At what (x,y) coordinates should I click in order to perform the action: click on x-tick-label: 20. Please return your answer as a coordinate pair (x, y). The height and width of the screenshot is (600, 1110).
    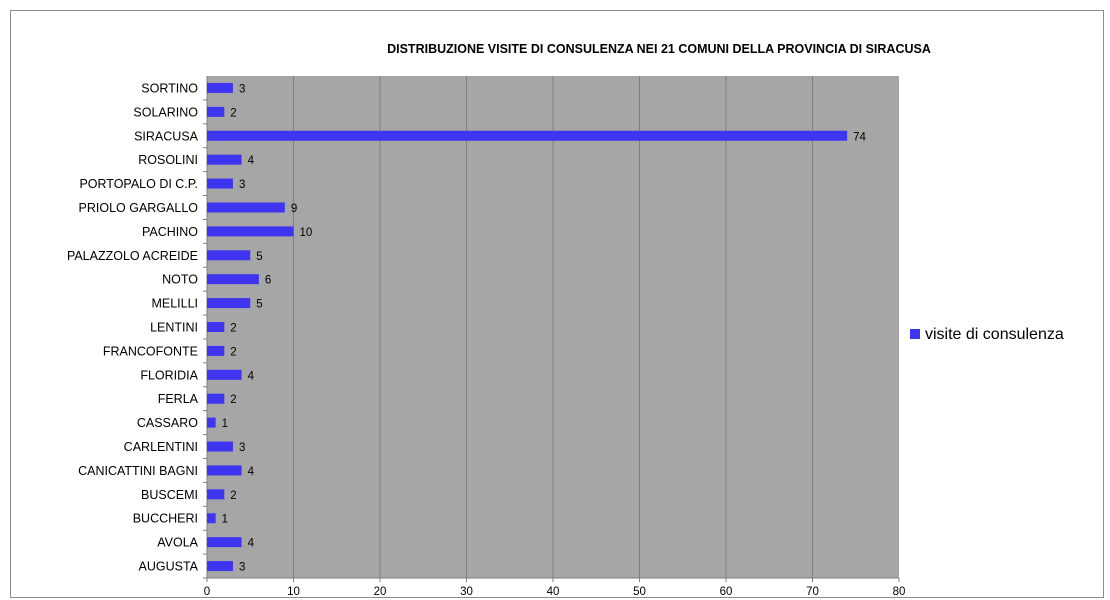
    Looking at the image, I should click on (380, 591).